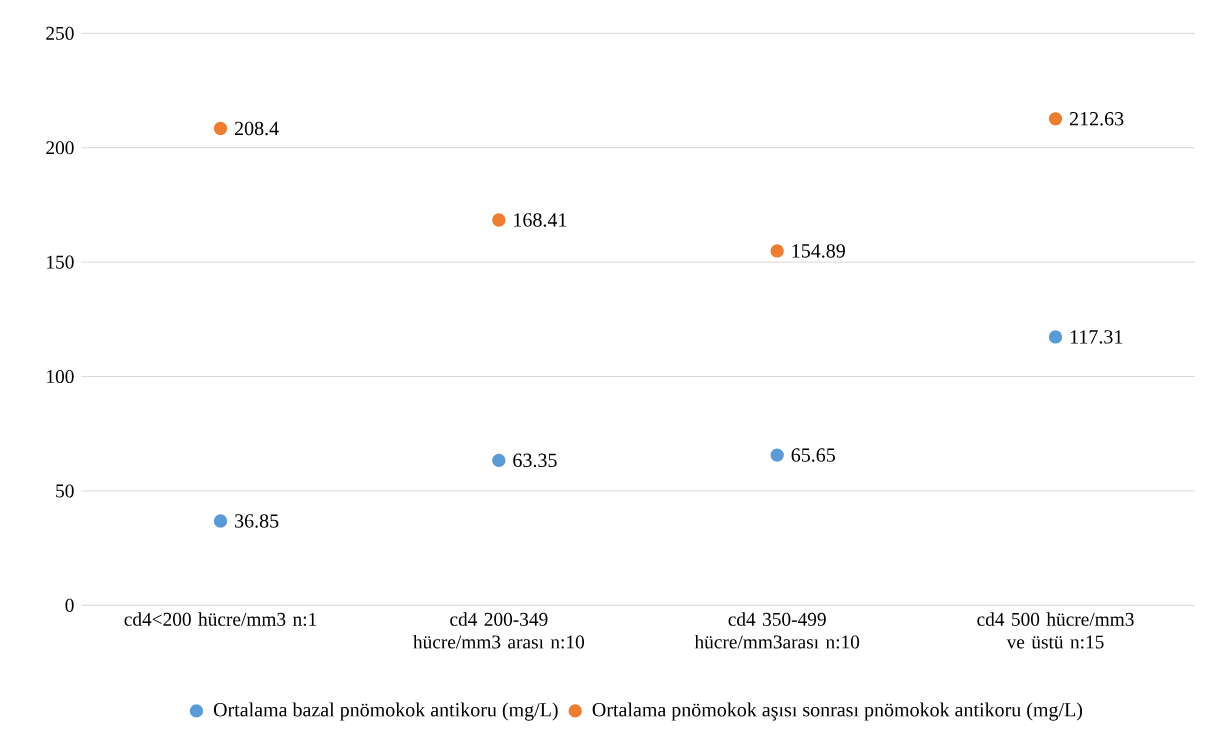 This screenshot has width=1228, height=747. What do you see at coordinates (777, 630) in the screenshot?
I see `x-tick-label: cd4 350-499 hücre/mm3arası n:10` at bounding box center [777, 630].